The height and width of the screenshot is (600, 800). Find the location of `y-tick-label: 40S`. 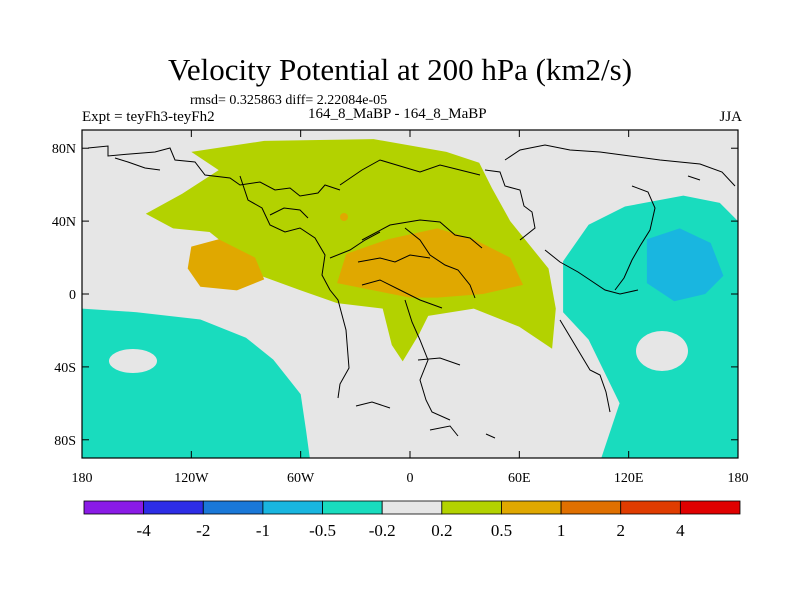

y-tick-label: 40S is located at coordinates (65, 368).